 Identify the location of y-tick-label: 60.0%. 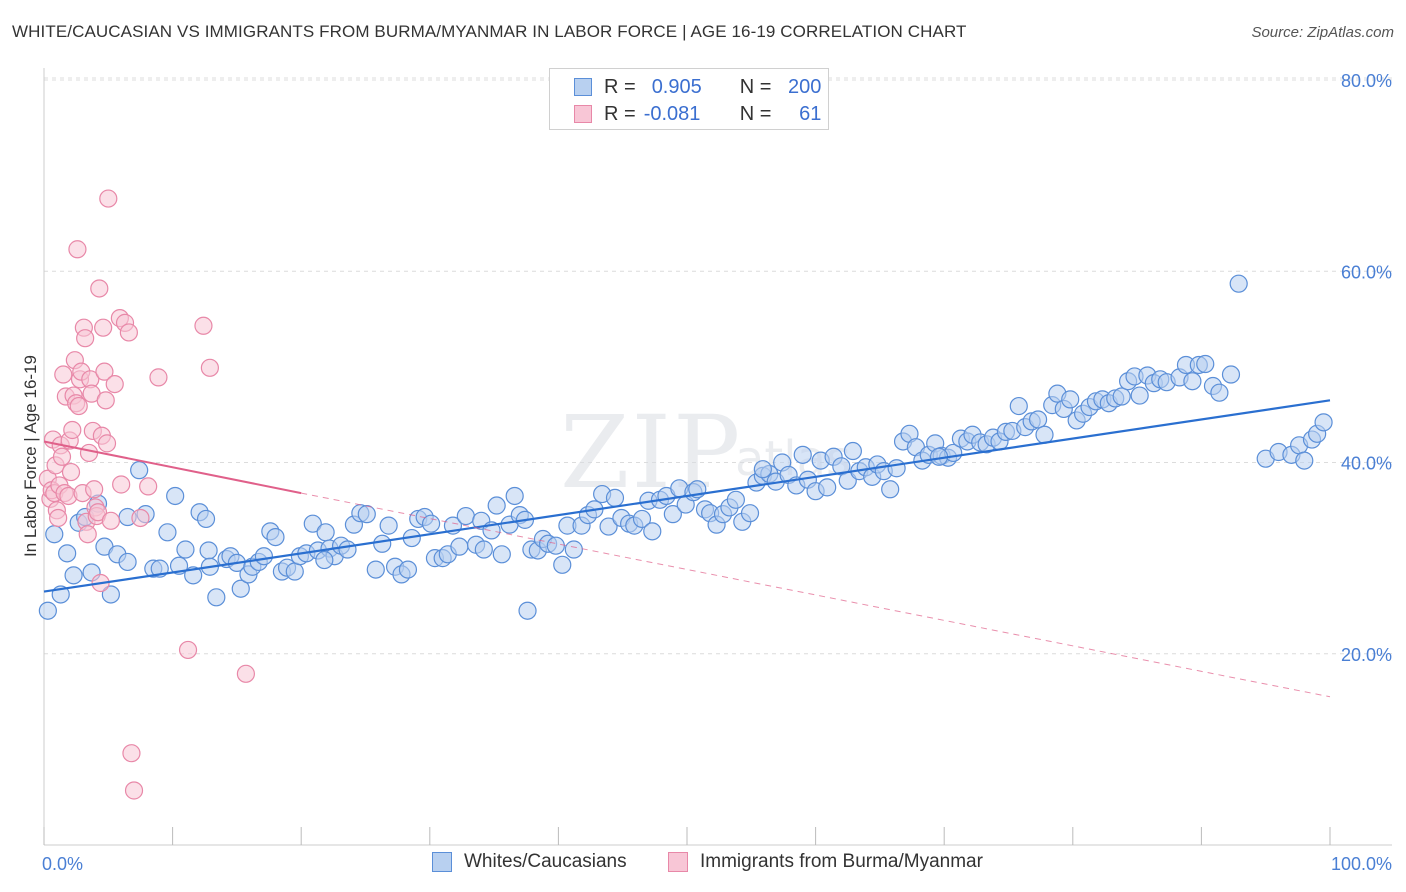
(1366, 272).